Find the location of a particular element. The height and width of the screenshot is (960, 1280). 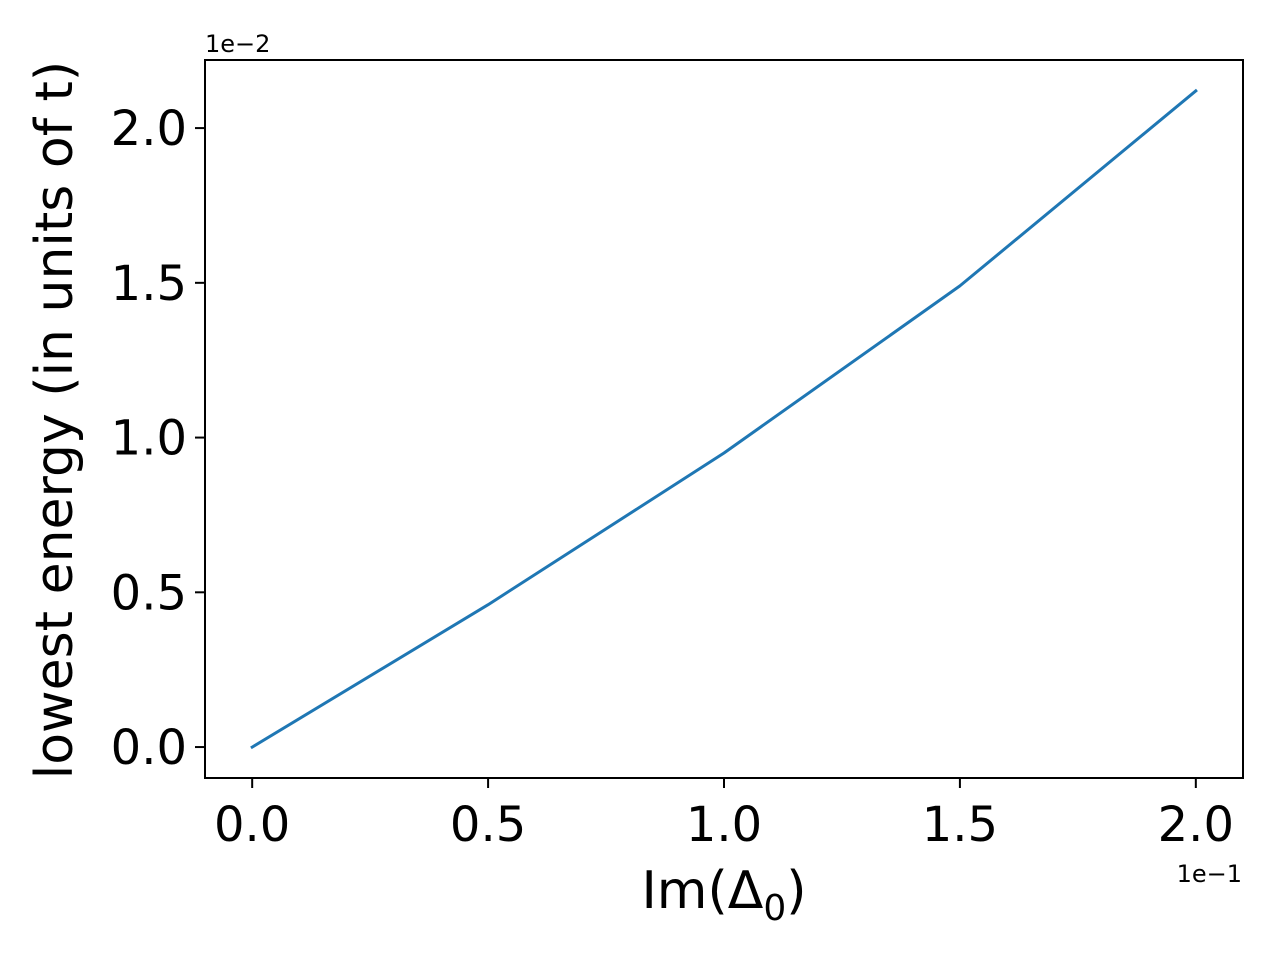

x-axis-label-subscript: 0 is located at coordinates (774, 908).